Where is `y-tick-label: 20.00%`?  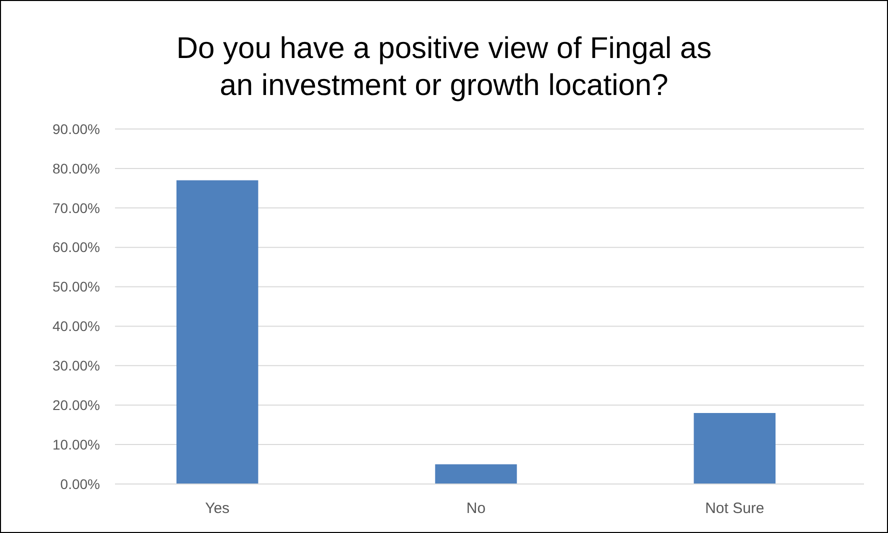 y-tick-label: 20.00% is located at coordinates (76, 405).